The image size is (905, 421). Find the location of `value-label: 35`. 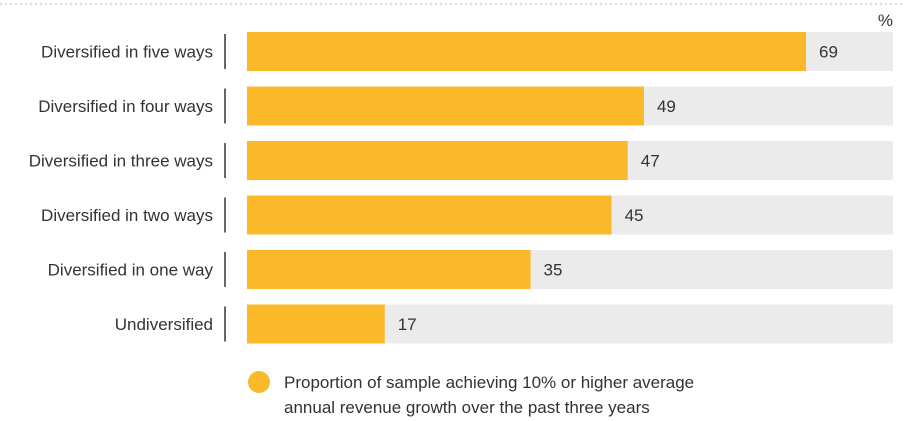

value-label: 35 is located at coordinates (553, 270).